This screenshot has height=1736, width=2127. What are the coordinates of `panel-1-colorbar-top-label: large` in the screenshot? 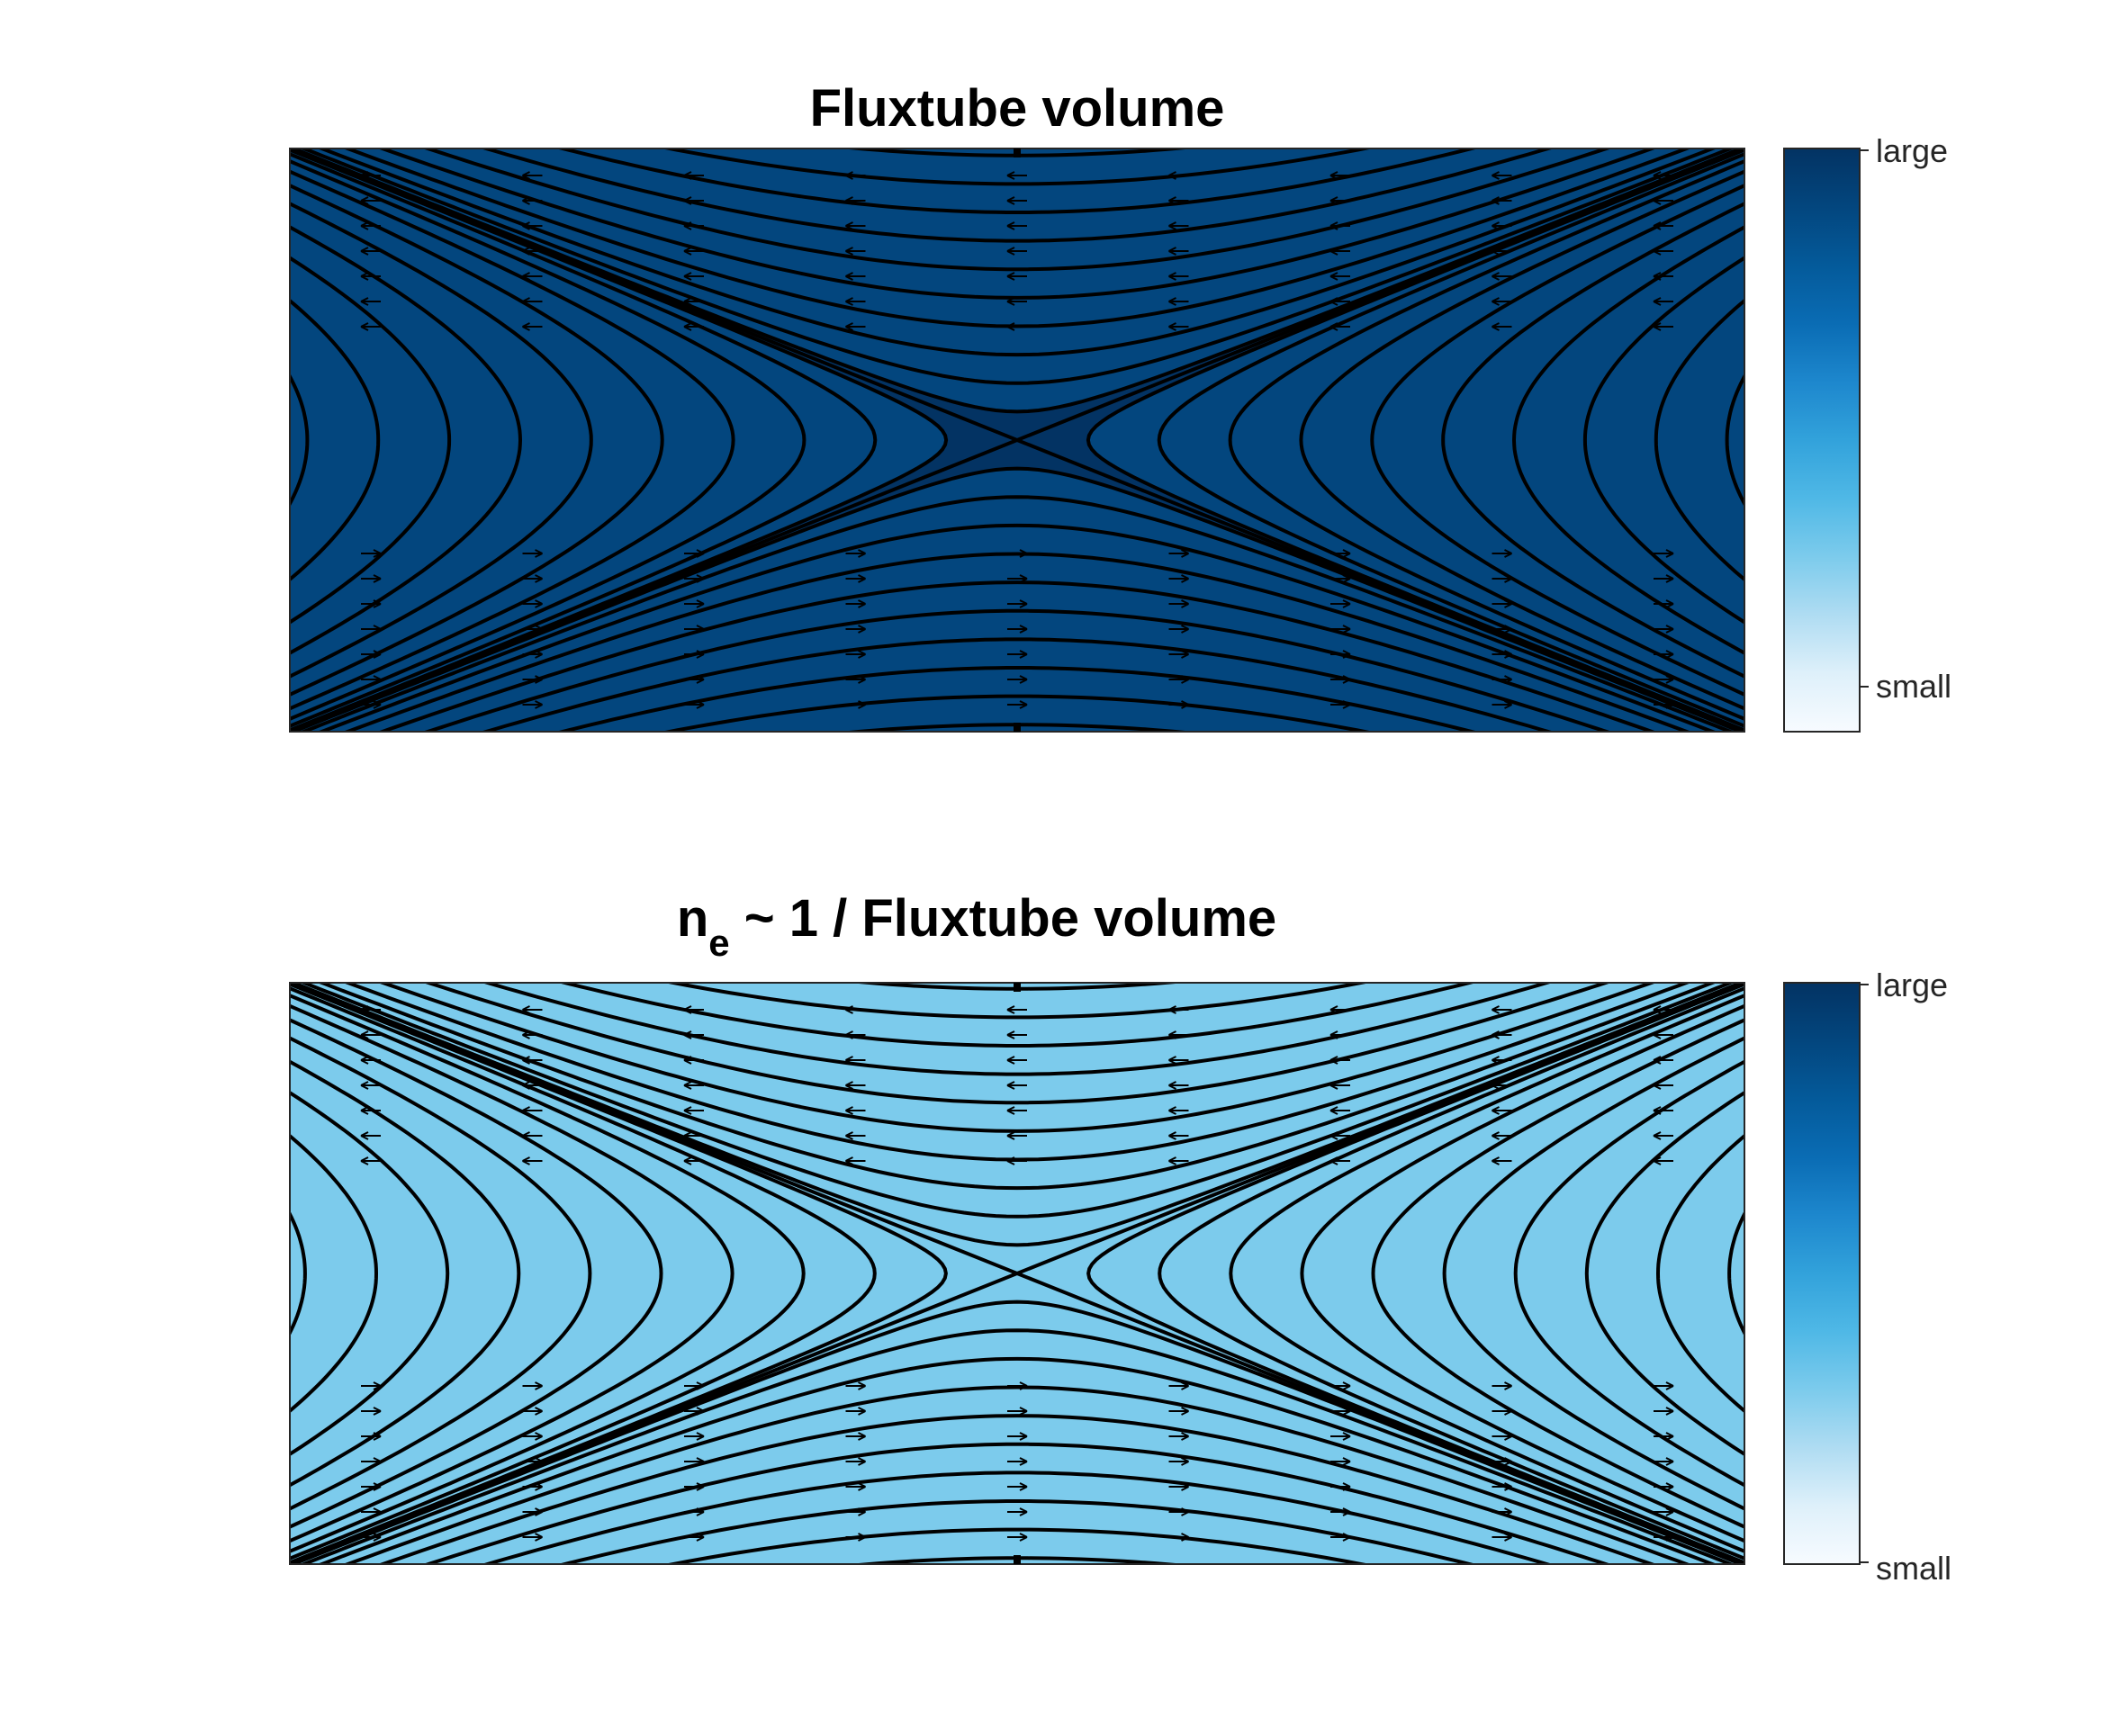 It's located at (1912, 150).